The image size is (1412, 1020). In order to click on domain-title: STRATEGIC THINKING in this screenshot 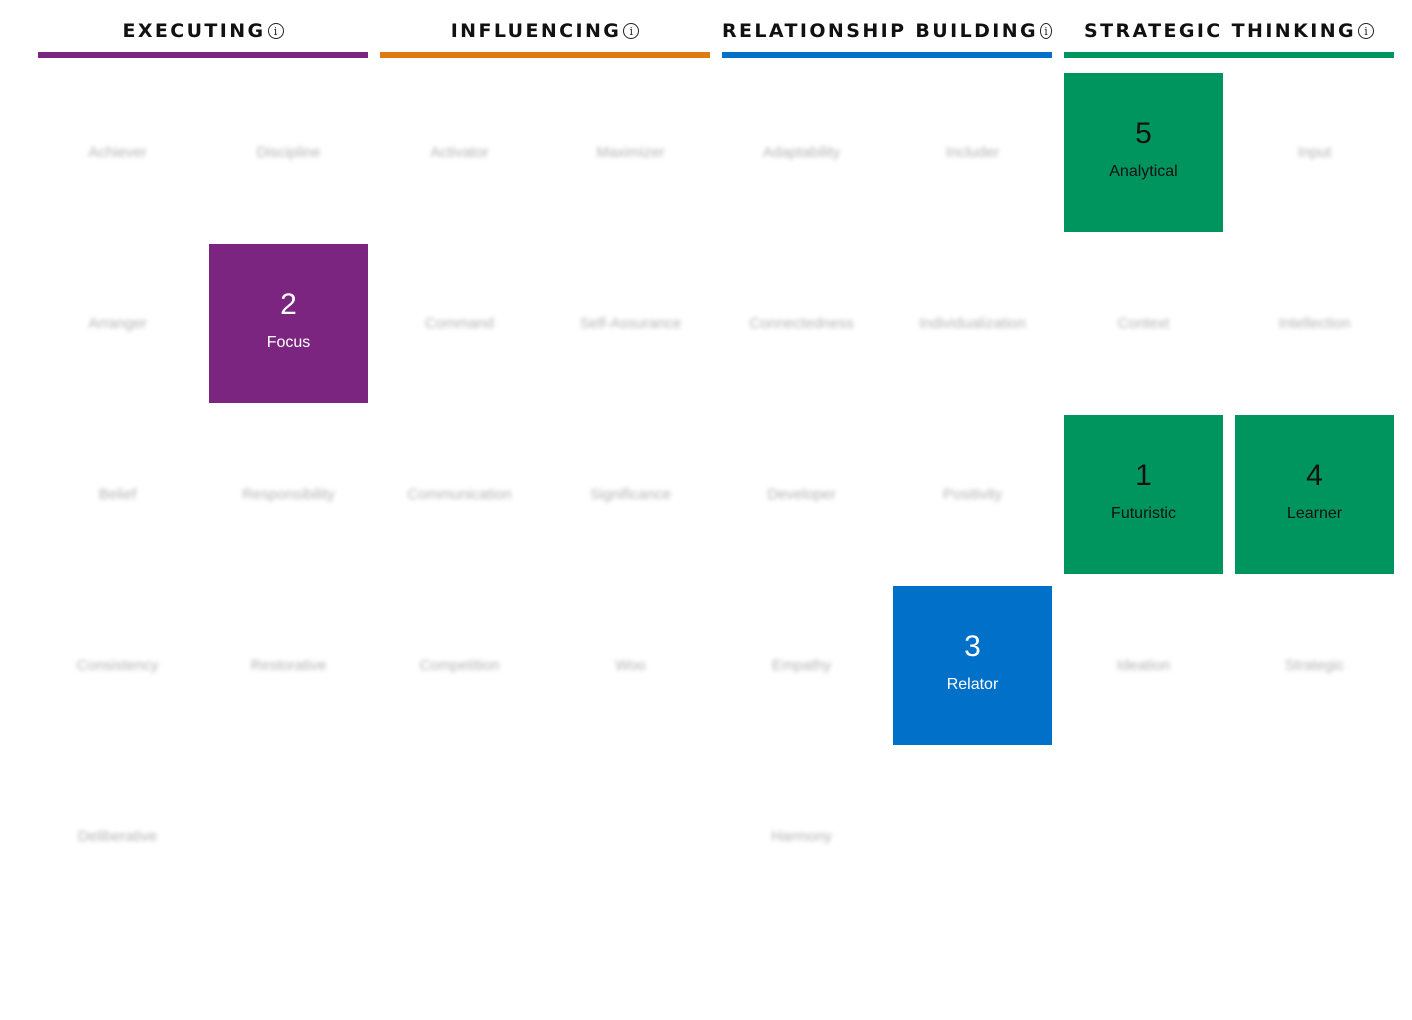, I will do `click(1220, 31)`.